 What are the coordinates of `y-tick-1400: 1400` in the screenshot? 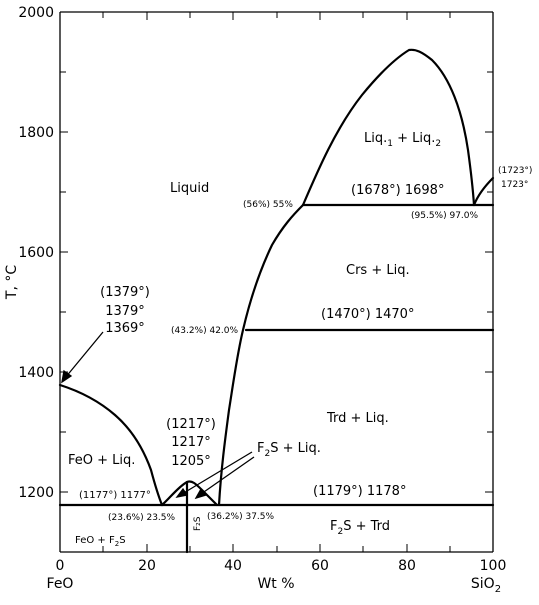 It's located at (36, 373).